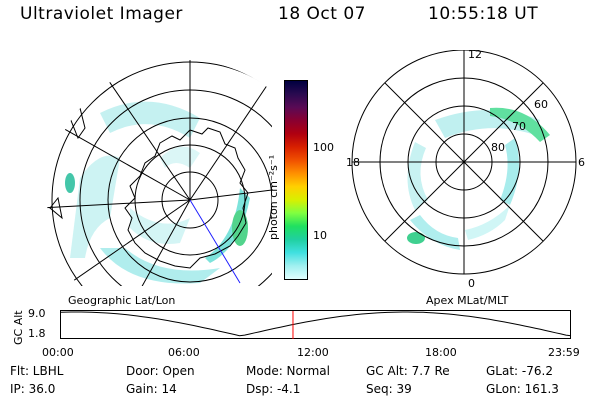  I want to click on alt-xtick-2: 12:00, so click(313, 352).